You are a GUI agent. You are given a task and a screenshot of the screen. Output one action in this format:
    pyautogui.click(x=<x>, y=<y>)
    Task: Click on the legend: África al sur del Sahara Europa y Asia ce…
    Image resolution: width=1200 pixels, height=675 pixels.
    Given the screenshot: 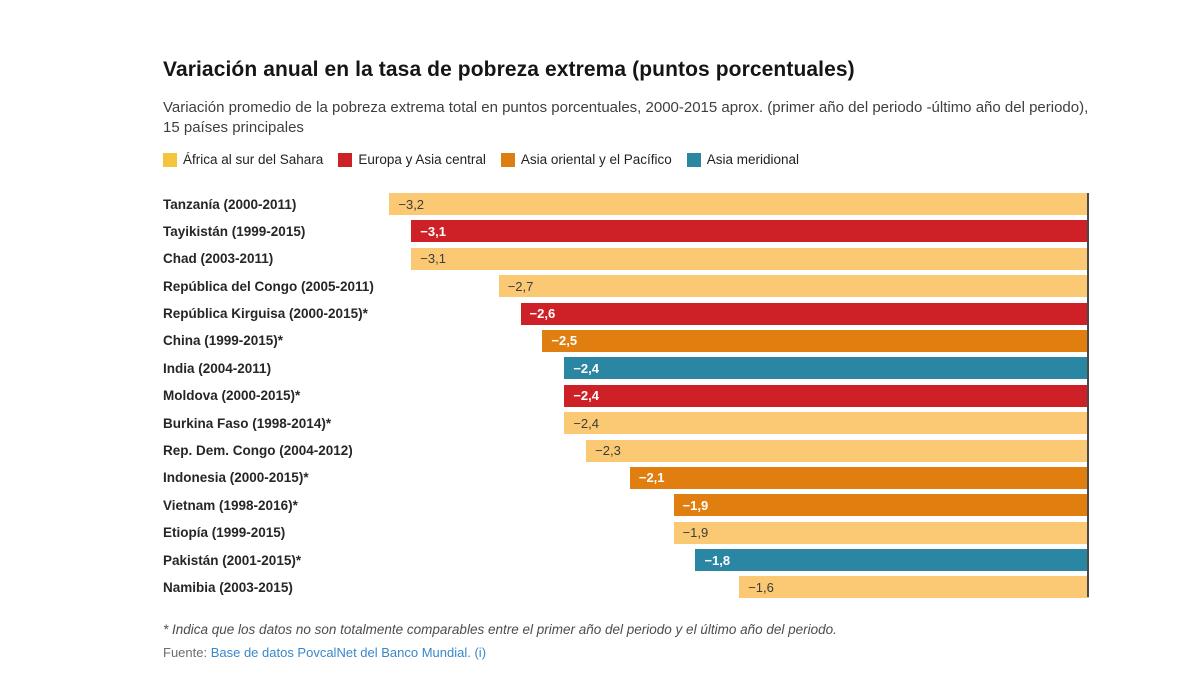 What is the action you would take?
    pyautogui.click(x=626, y=160)
    